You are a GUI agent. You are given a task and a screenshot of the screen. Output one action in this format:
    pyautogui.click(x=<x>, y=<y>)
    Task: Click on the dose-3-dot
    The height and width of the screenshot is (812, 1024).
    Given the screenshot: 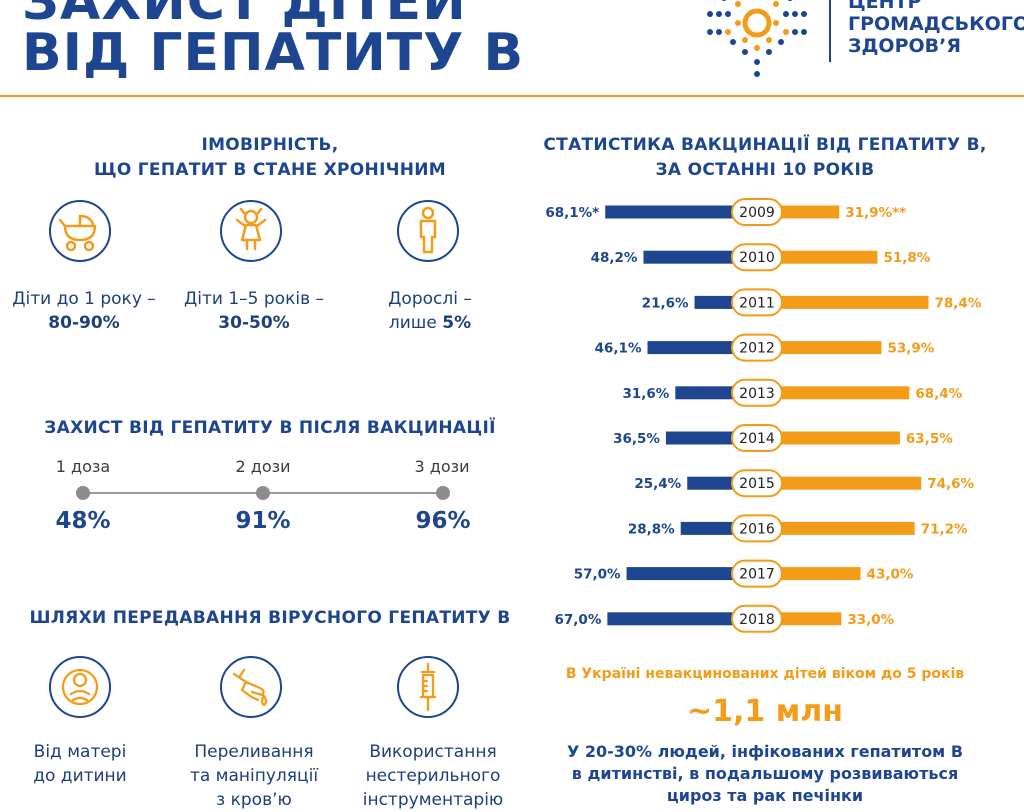 What is the action you would take?
    pyautogui.click(x=443, y=493)
    